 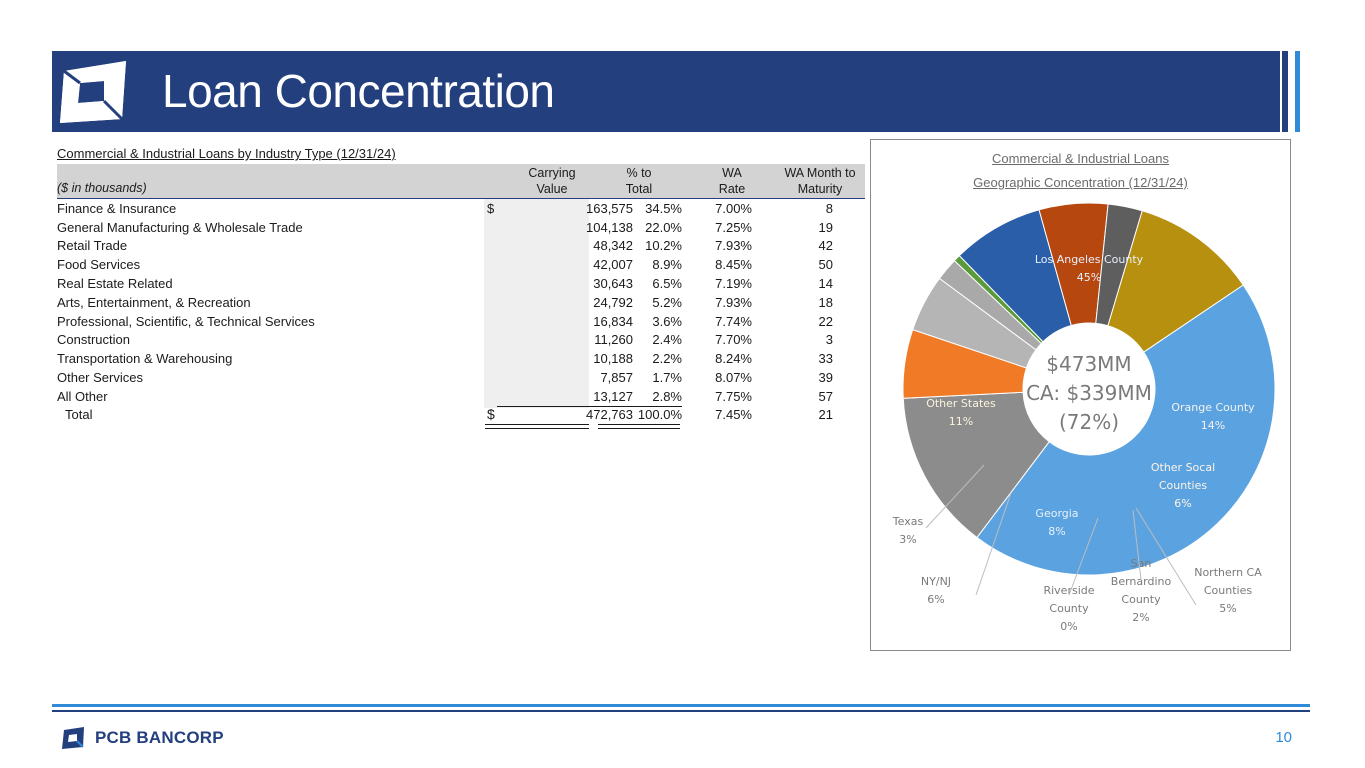 I want to click on svg-text: Los Angeles County, so click(x=1089, y=259).